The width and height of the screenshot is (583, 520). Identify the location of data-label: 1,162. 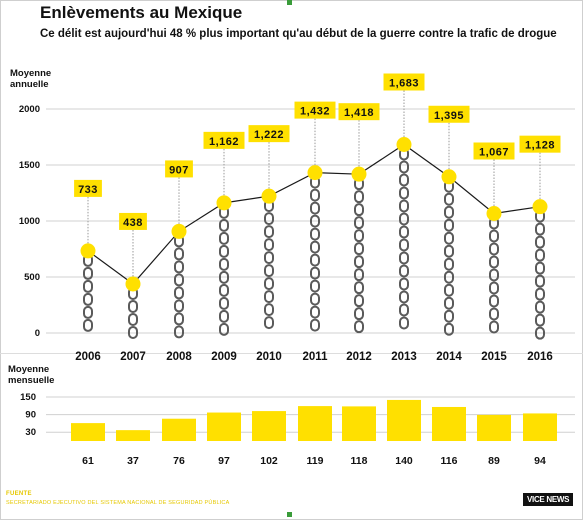
(224, 142).